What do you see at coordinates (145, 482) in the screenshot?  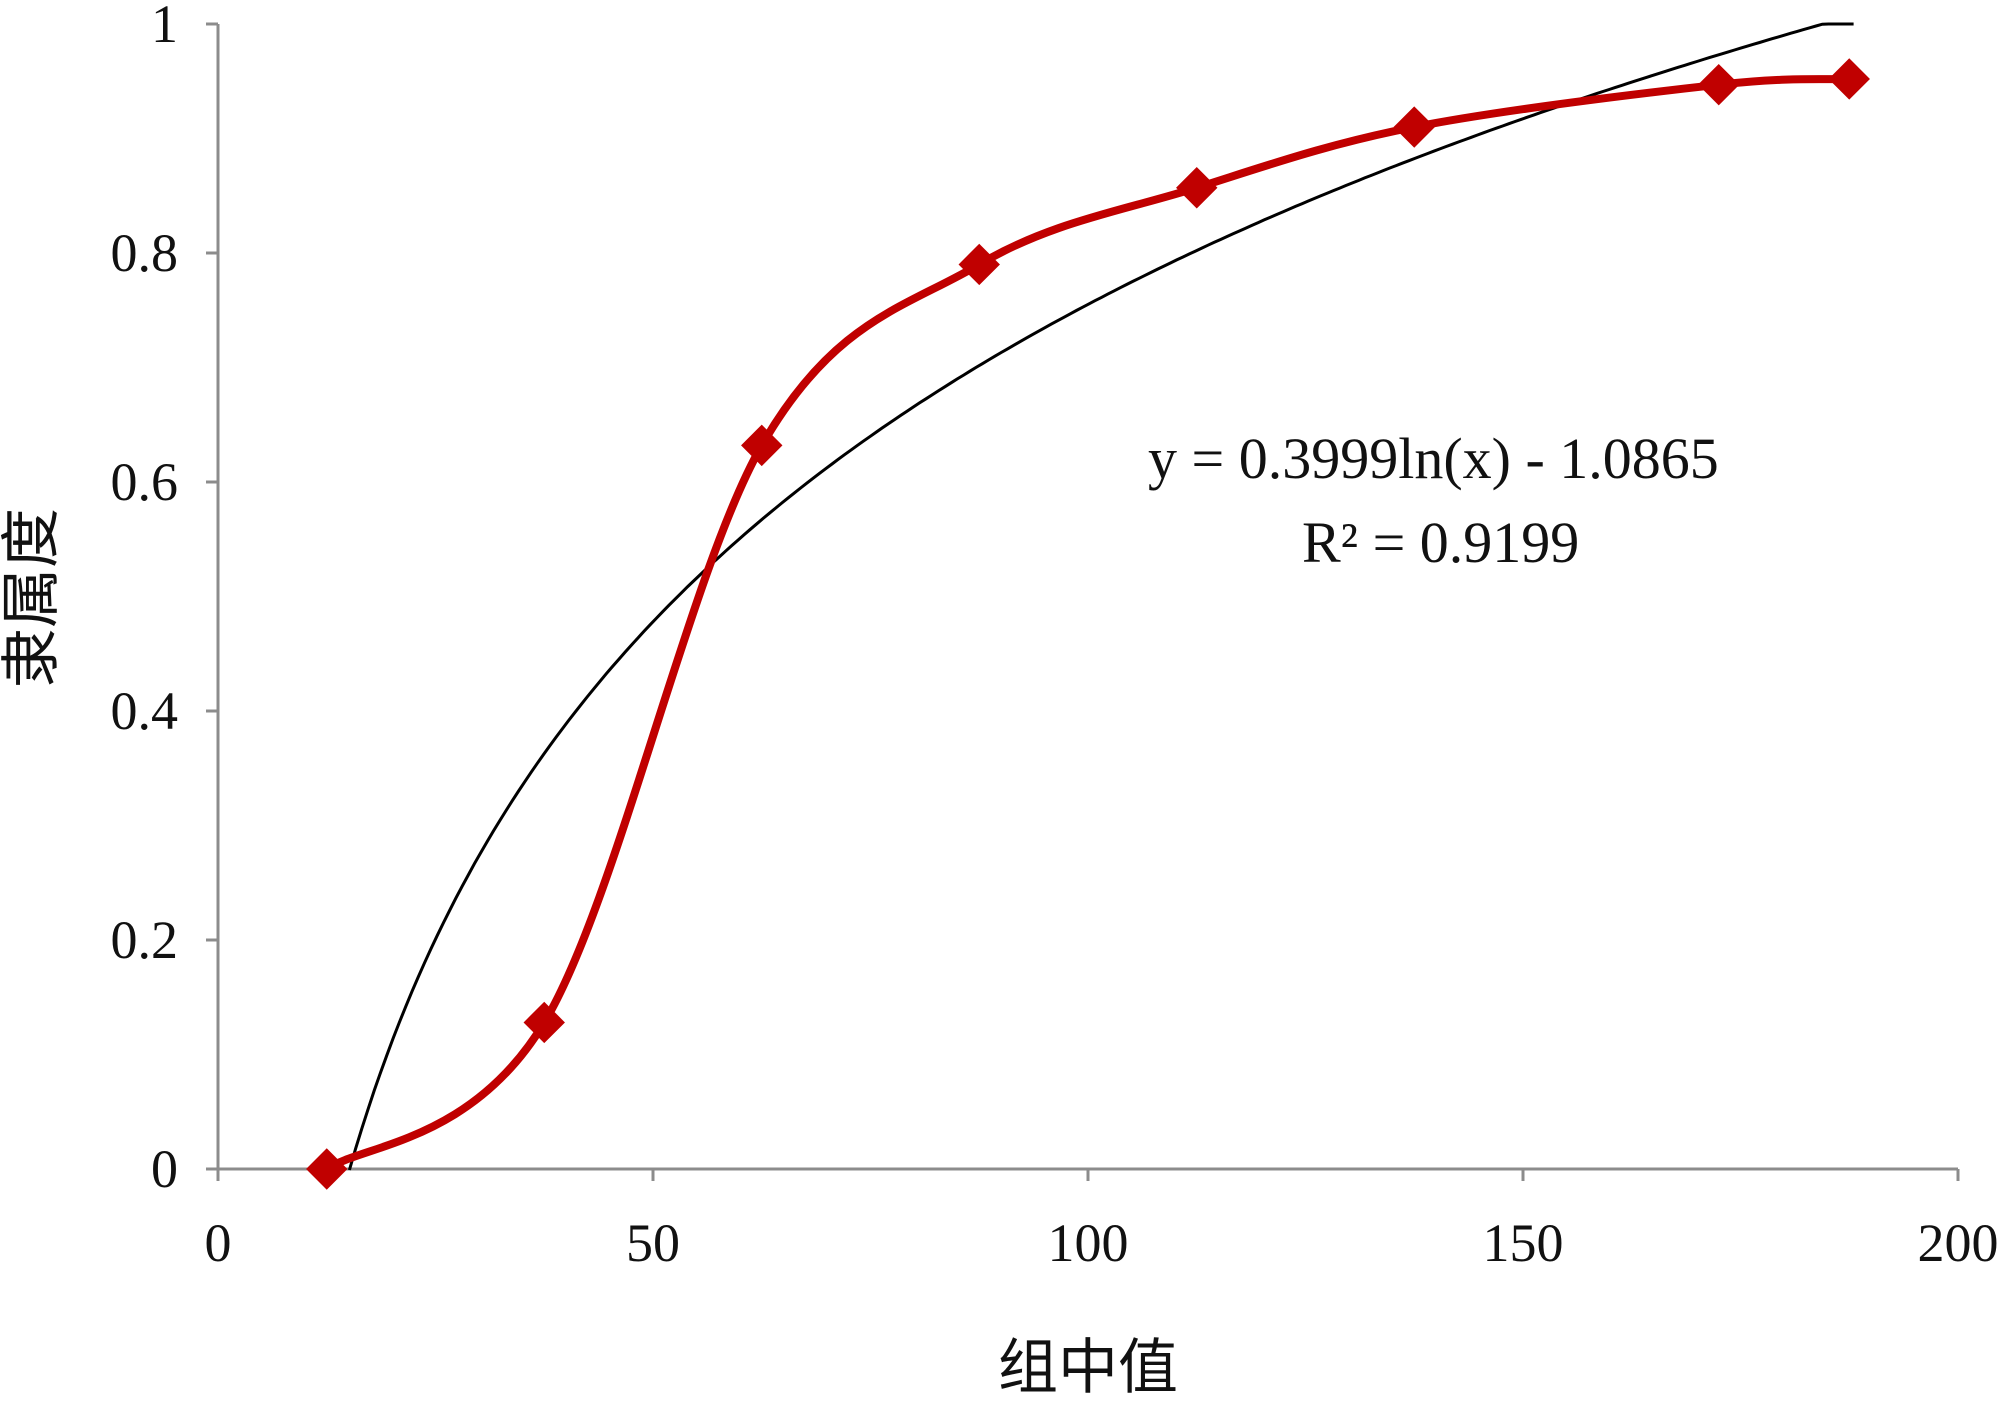 I see `y-tick-label: 0.6` at bounding box center [145, 482].